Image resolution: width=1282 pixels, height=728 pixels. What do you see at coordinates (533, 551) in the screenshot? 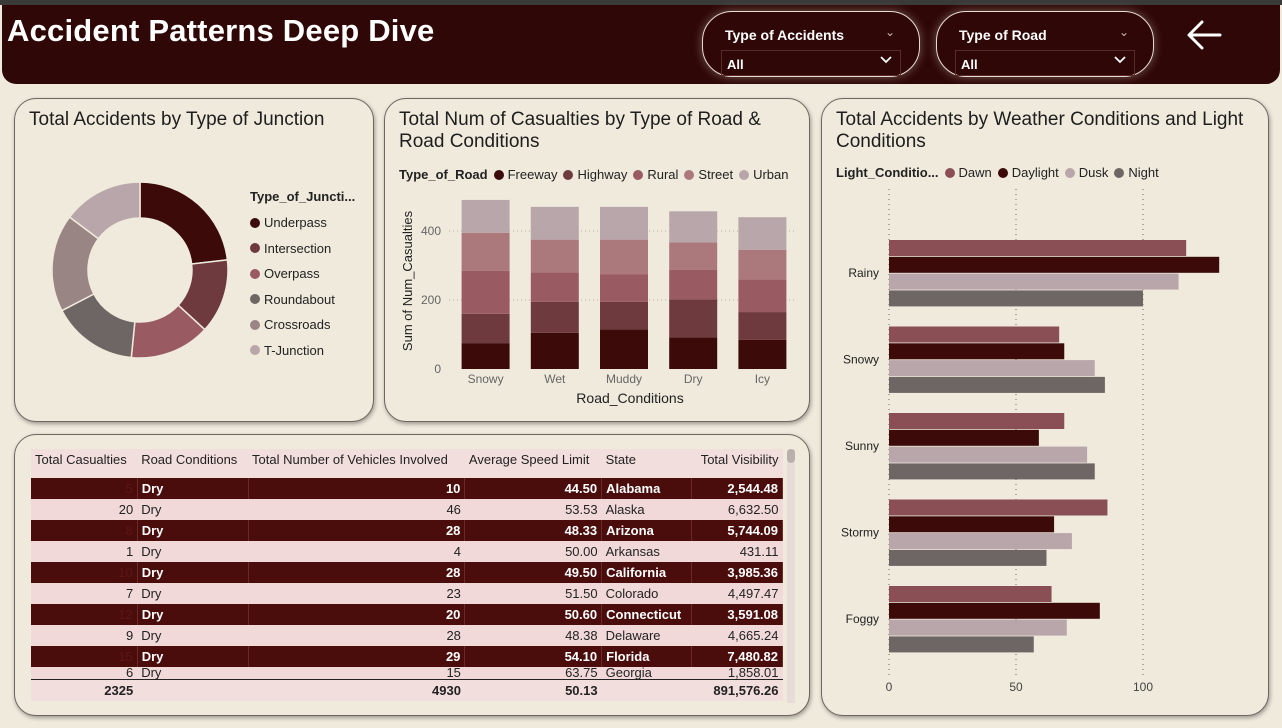
I see `table-cell: 50.00` at bounding box center [533, 551].